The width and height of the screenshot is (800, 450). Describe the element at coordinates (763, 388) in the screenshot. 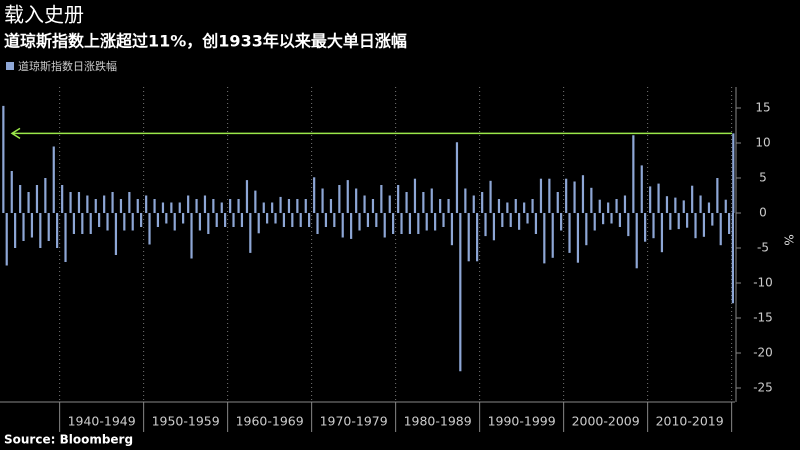

I see `y-tick-label: -25` at that location.